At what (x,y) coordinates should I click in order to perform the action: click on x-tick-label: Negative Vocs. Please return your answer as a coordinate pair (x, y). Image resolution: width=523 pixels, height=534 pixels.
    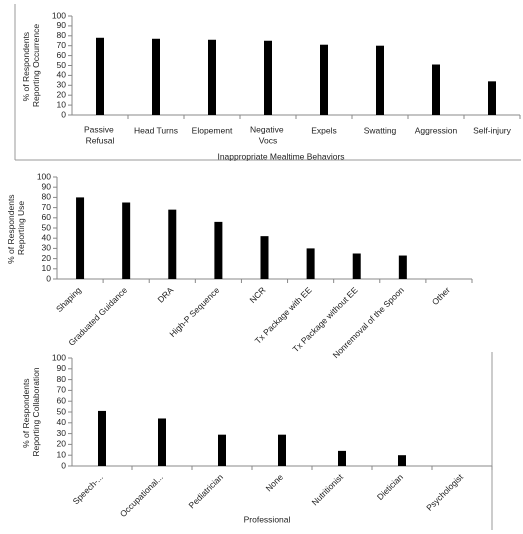
    Looking at the image, I should click on (268, 135).